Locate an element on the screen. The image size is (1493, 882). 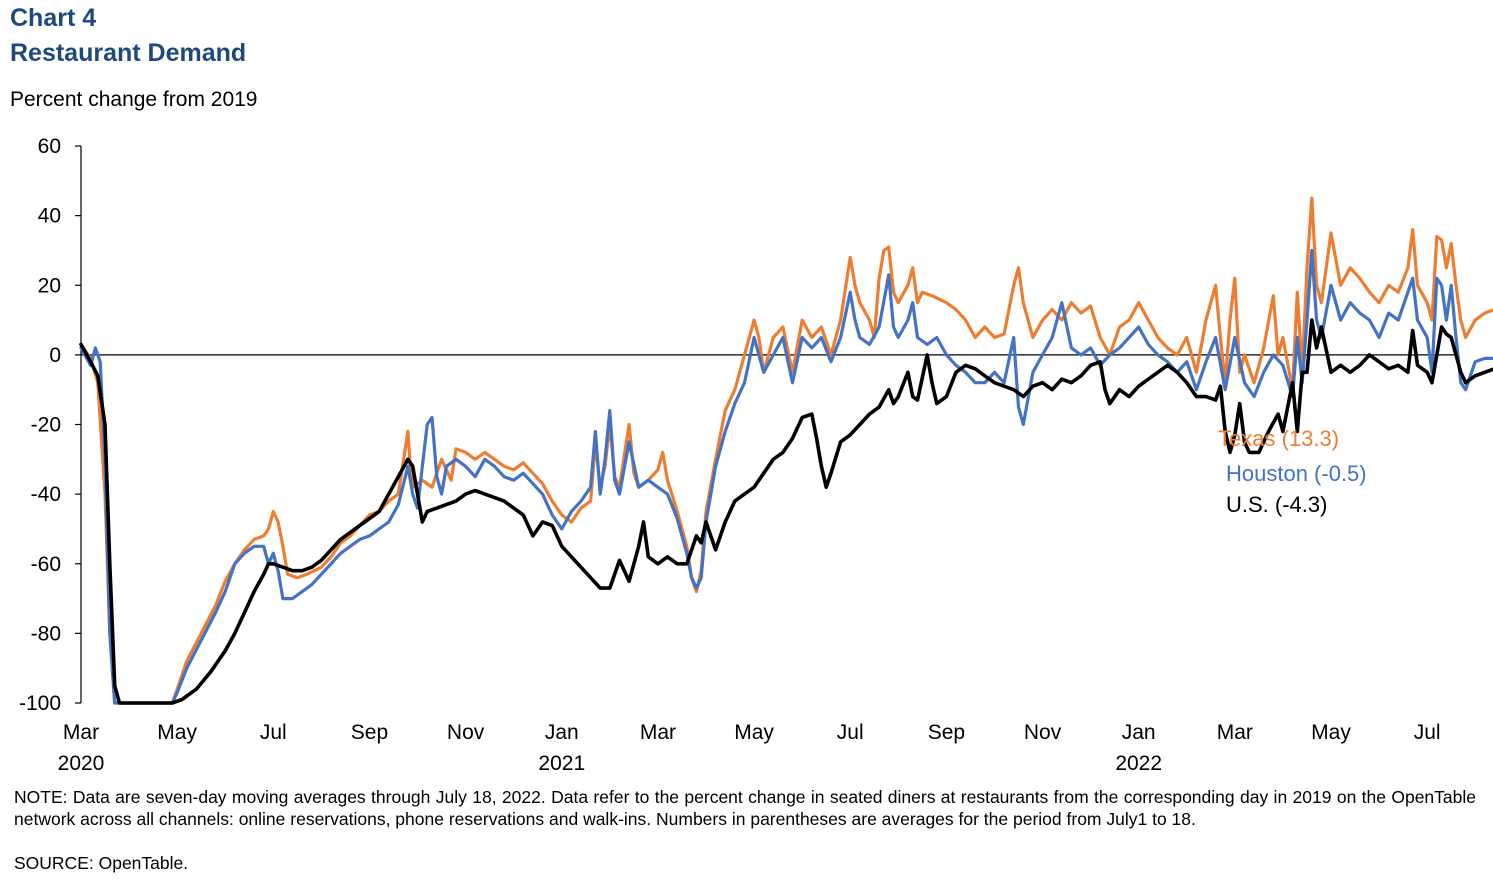
chart-legend: Texas (13.3) Houston (-0.5) U.S. (-4.3) is located at coordinates (1292, 471).